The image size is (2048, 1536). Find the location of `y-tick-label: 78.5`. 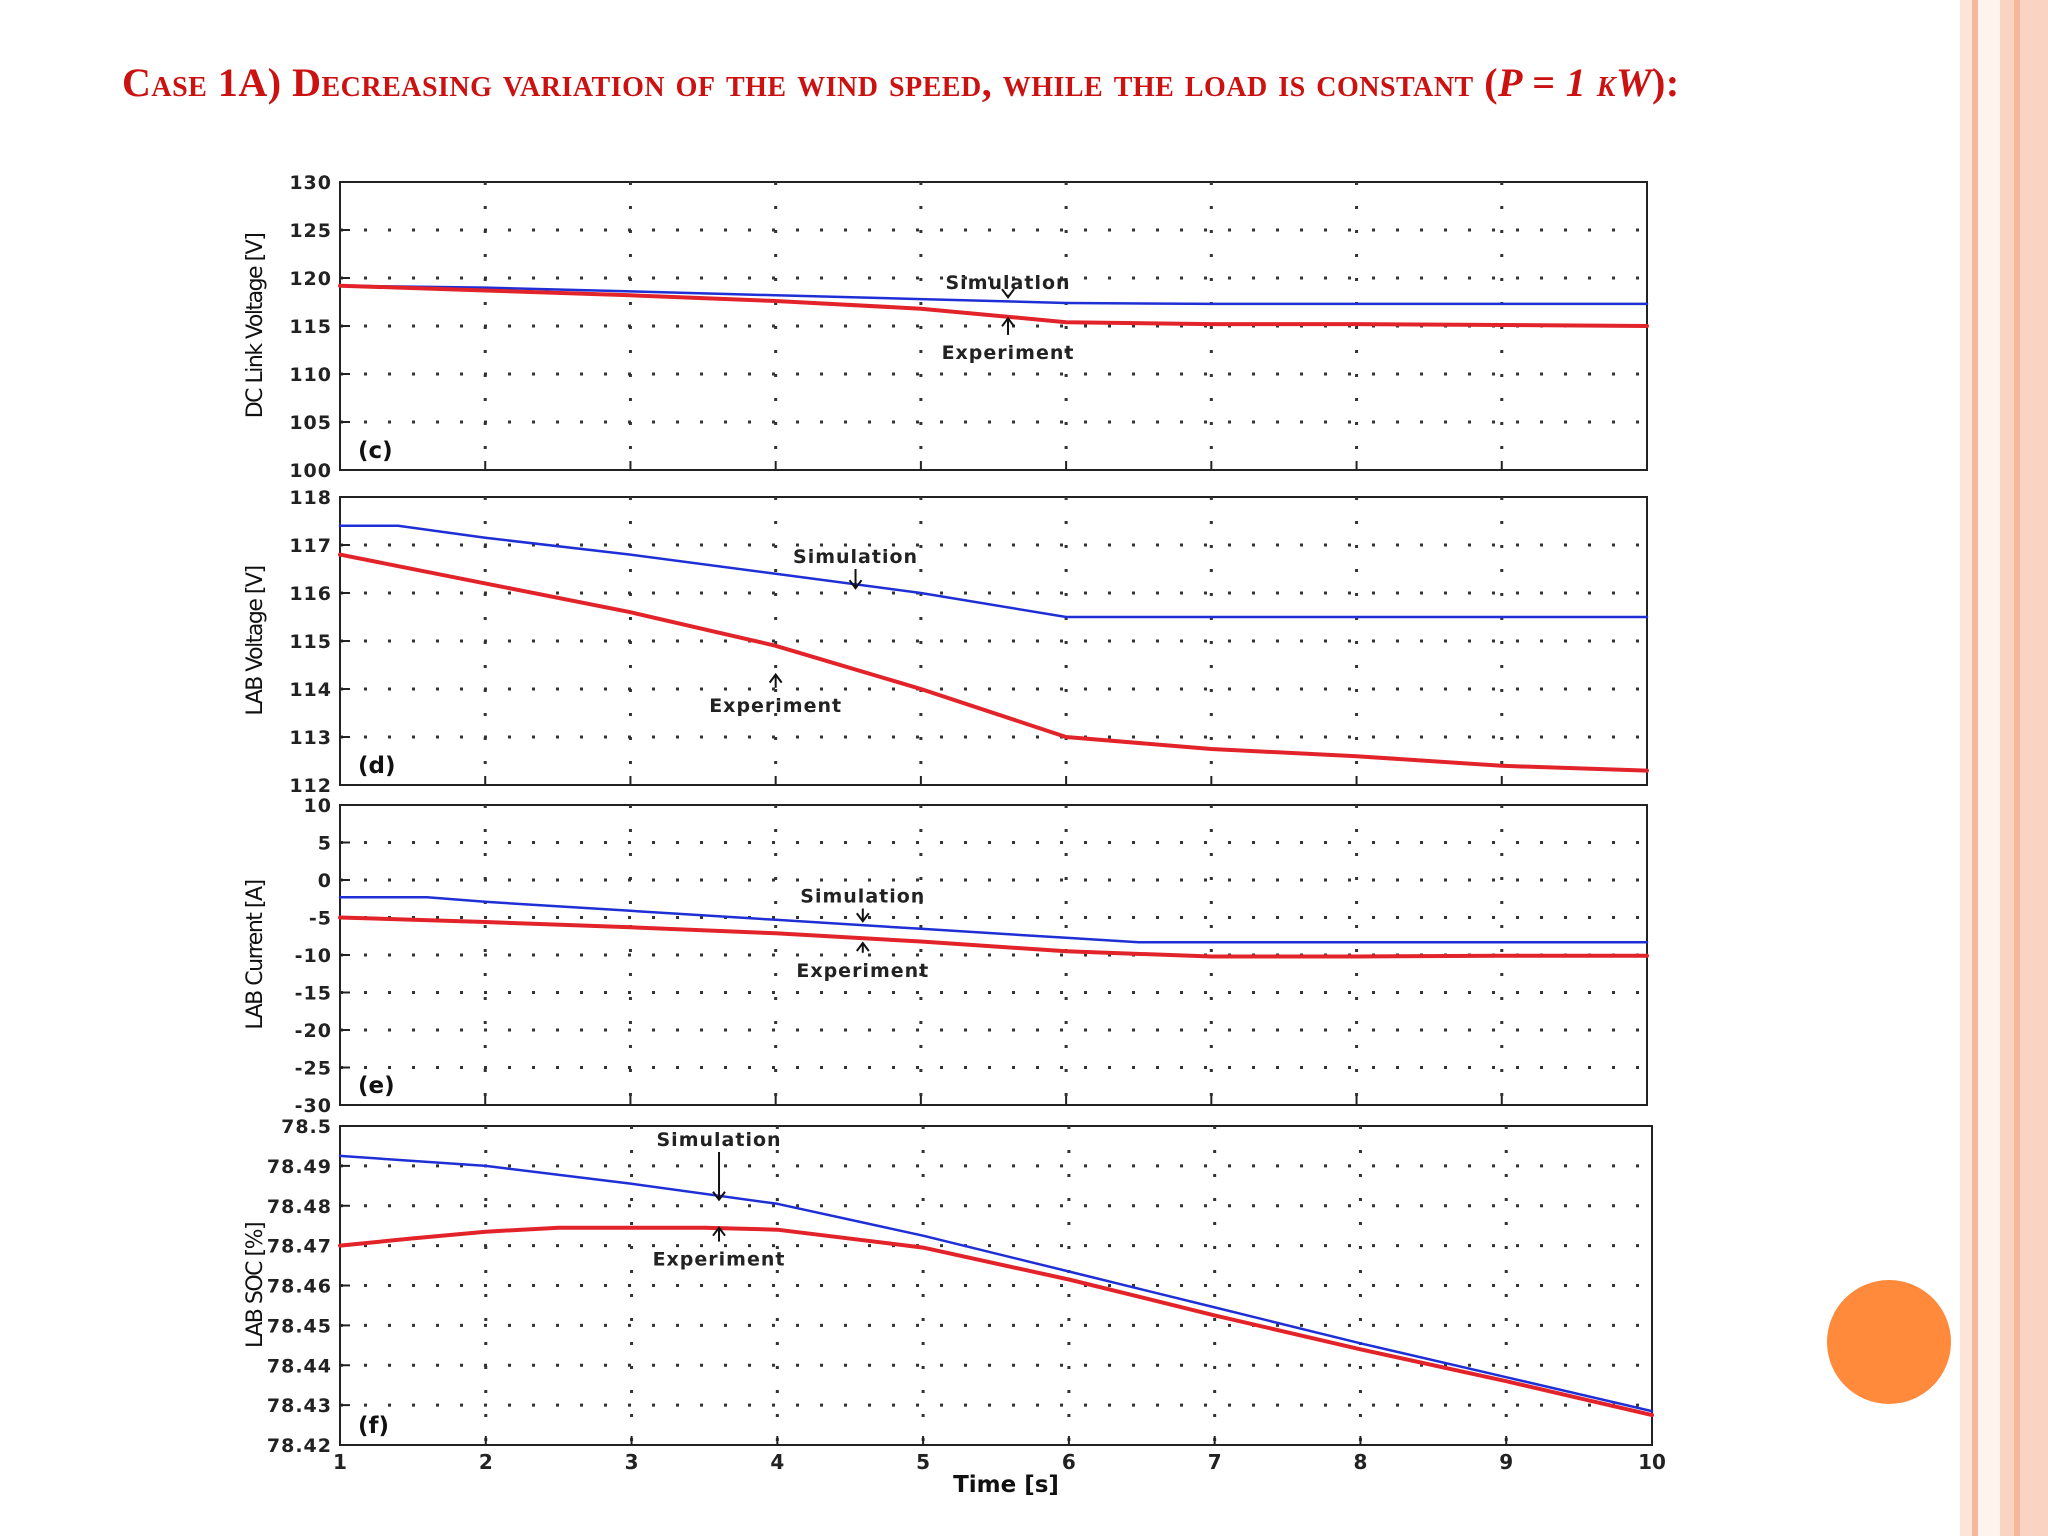

y-tick-label: 78.5 is located at coordinates (306, 1127).